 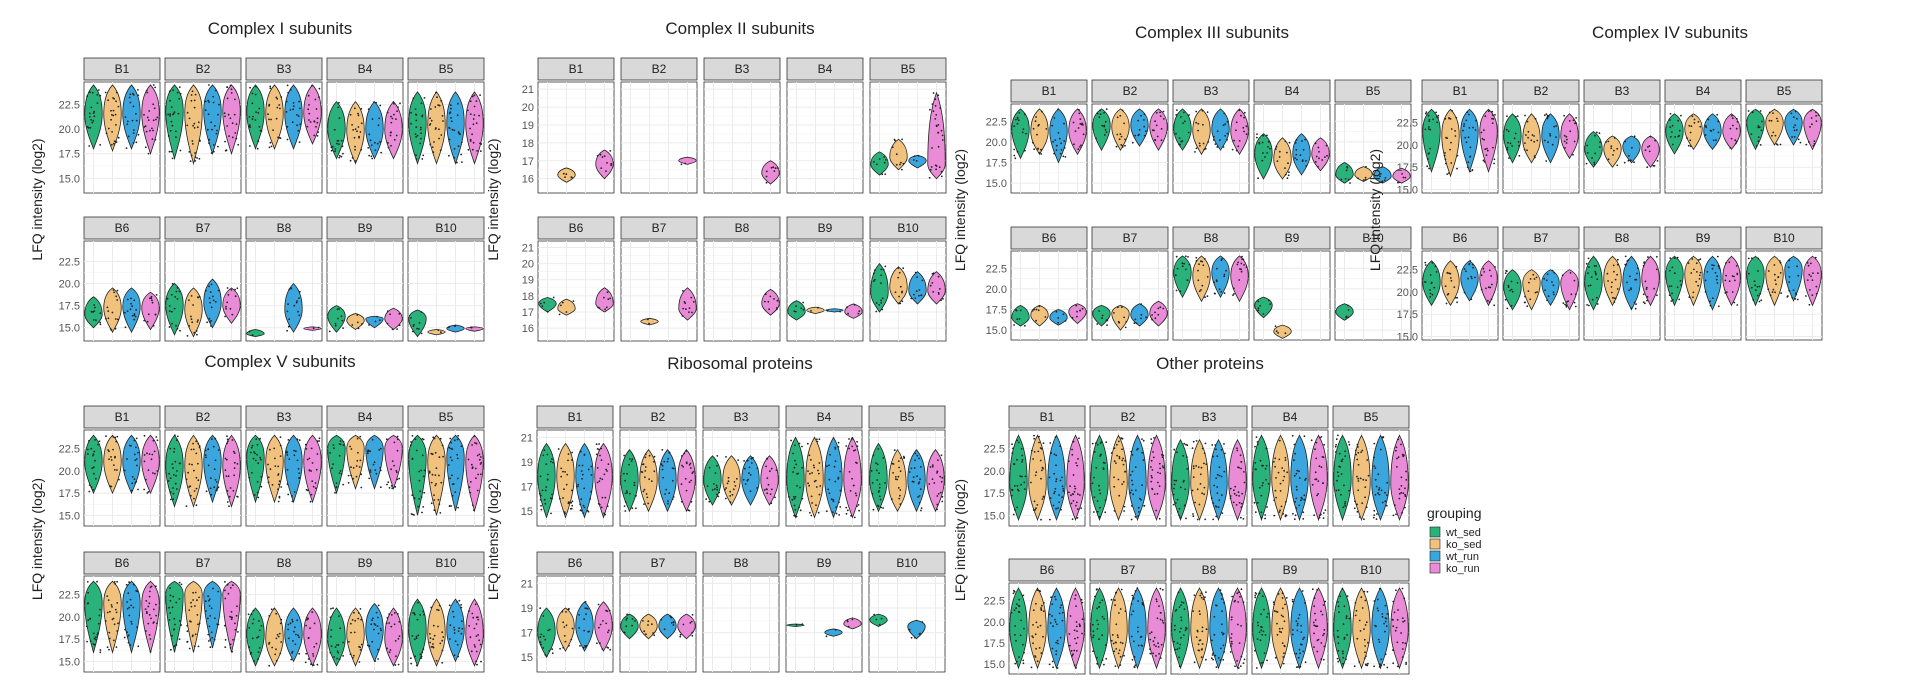 What do you see at coordinates (1703, 283) in the screenshot?
I see `facet: B9` at bounding box center [1703, 283].